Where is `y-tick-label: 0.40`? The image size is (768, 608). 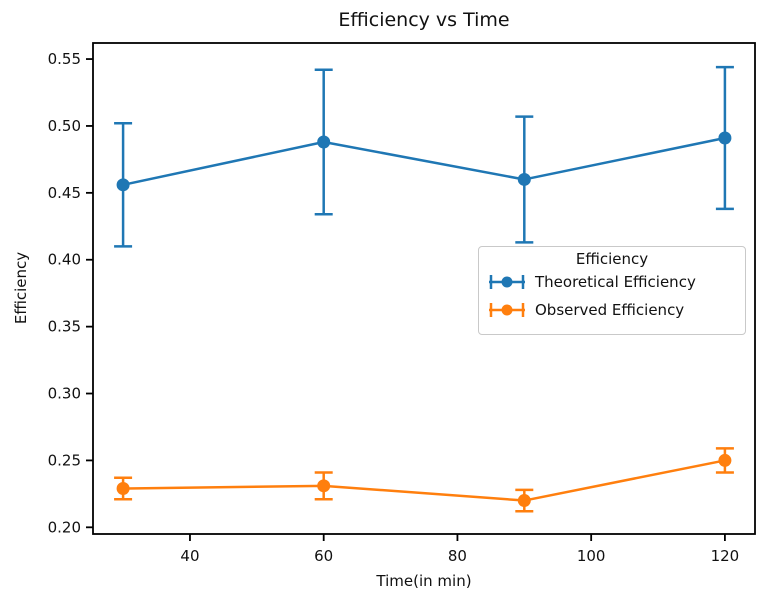
y-tick-label: 0.40 is located at coordinates (64, 260).